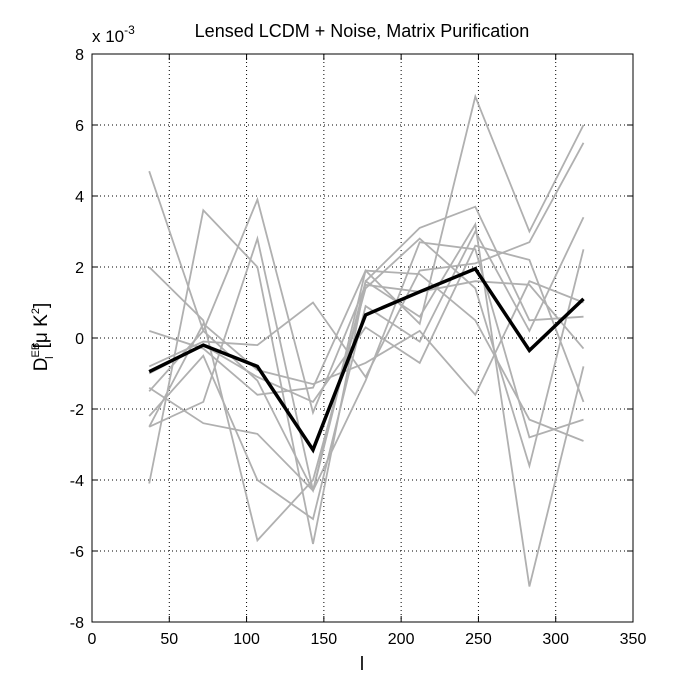  Describe the element at coordinates (36, 311) in the screenshot. I see `y-axis-label-unit-sup: 2` at that location.